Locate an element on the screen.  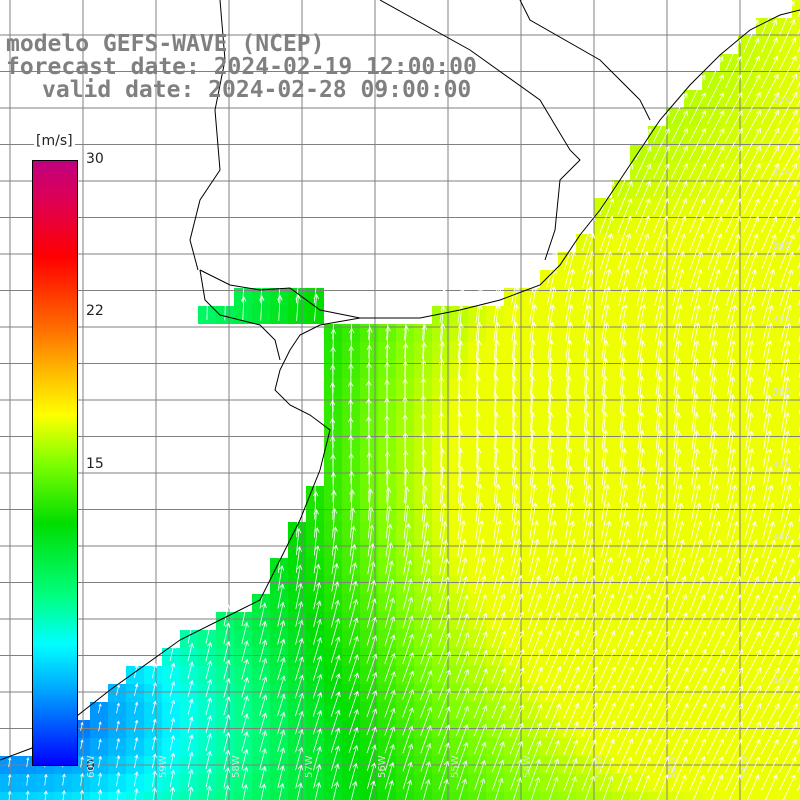
lon-label: 57W is located at coordinates (309, 766).